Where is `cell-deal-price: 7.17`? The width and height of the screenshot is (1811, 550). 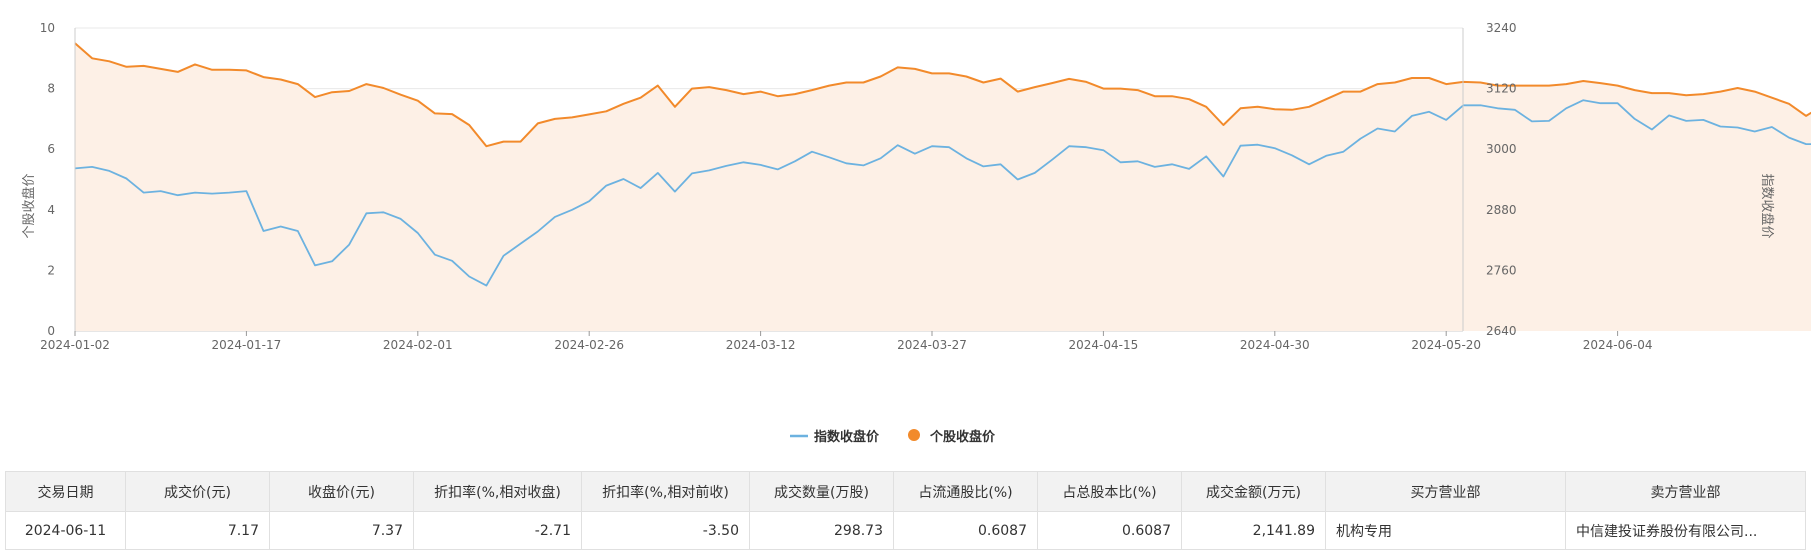
cell-deal-price: 7.17 is located at coordinates (197, 530).